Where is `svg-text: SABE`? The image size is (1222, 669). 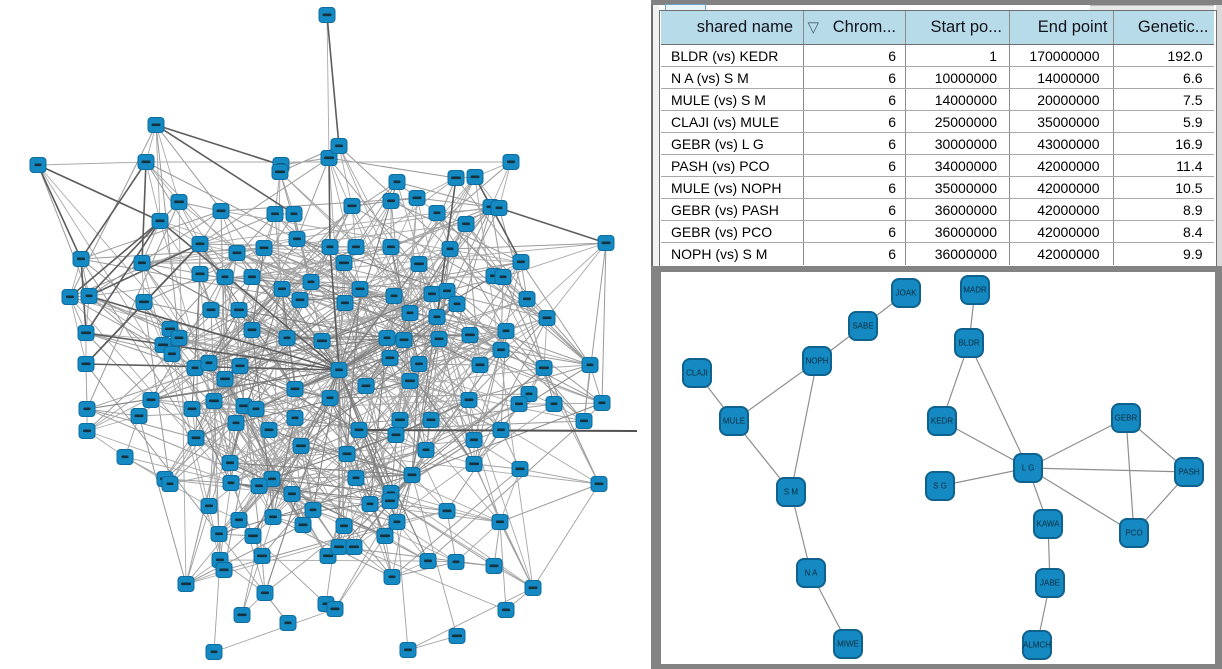
svg-text: SABE is located at coordinates (862, 326).